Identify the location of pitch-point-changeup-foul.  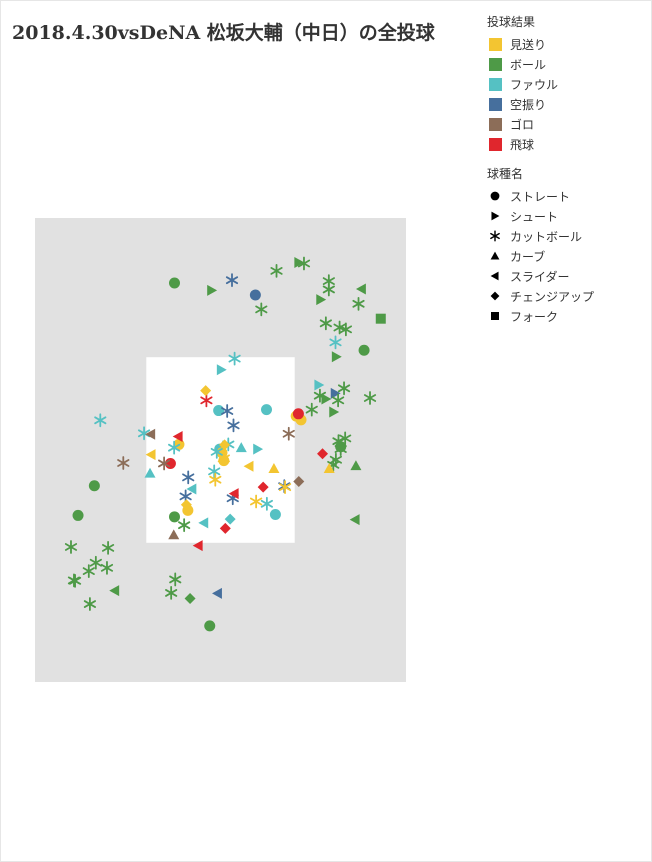
(230, 519).